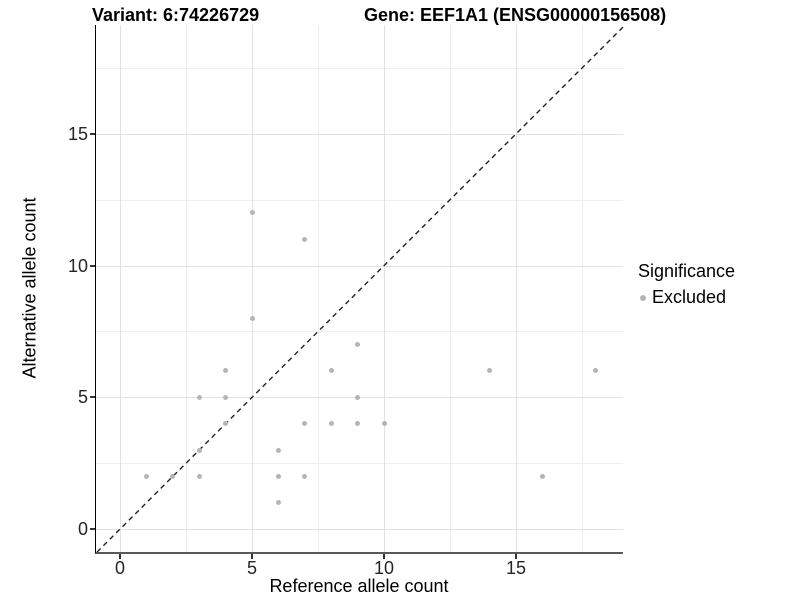 The height and width of the screenshot is (600, 800). Describe the element at coordinates (643, 297) in the screenshot. I see `legend-point-icon` at that location.